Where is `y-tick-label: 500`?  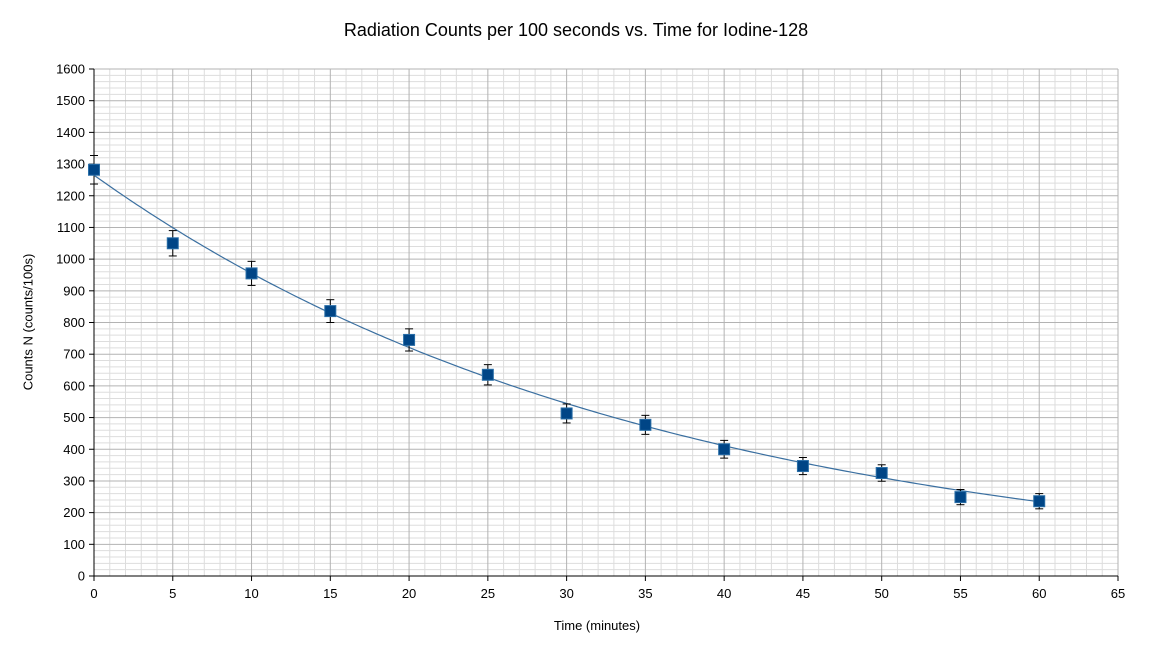 y-tick-label: 500 is located at coordinates (74, 417).